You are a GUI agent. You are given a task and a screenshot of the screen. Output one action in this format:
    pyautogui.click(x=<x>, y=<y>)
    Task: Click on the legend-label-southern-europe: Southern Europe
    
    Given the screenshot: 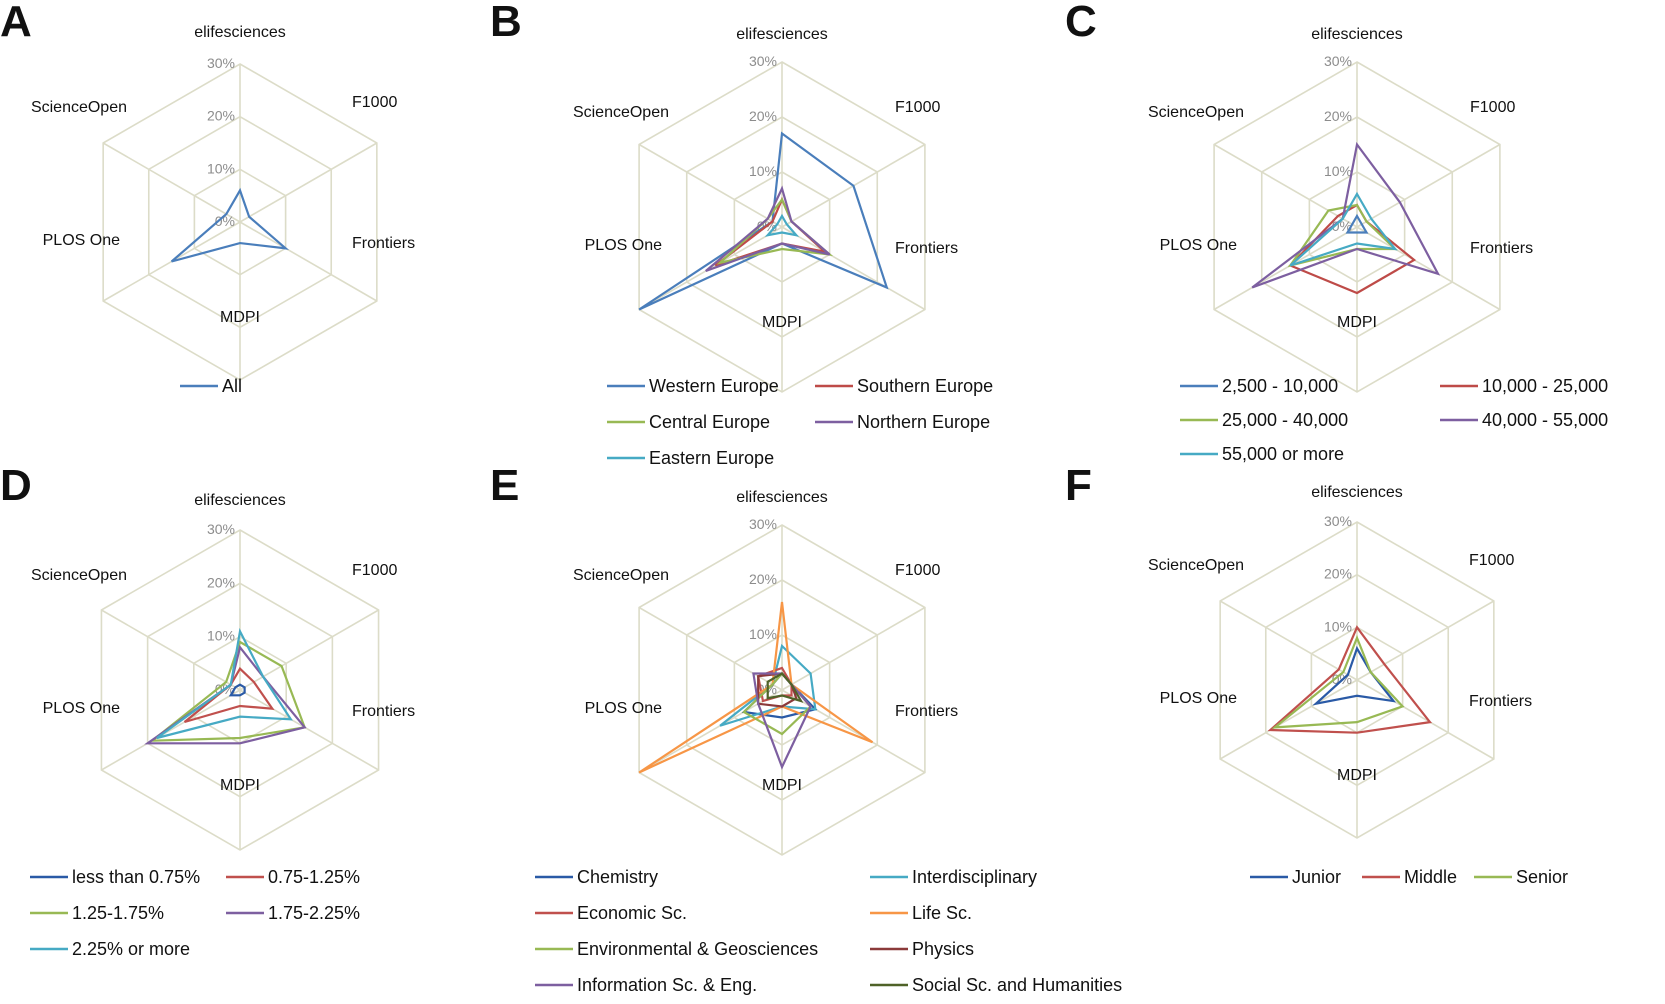 What is the action you would take?
    pyautogui.click(x=925, y=386)
    